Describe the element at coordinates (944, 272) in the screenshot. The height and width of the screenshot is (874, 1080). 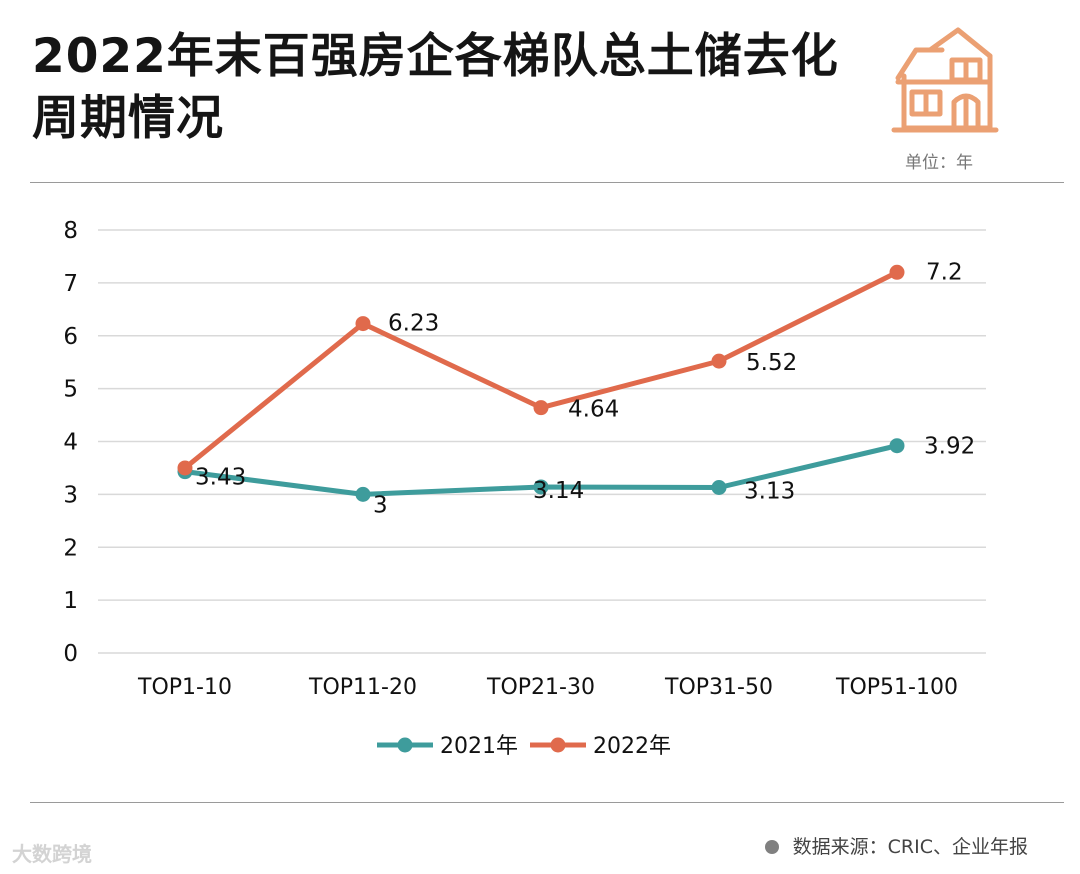
I see `data-label: 7.2` at that location.